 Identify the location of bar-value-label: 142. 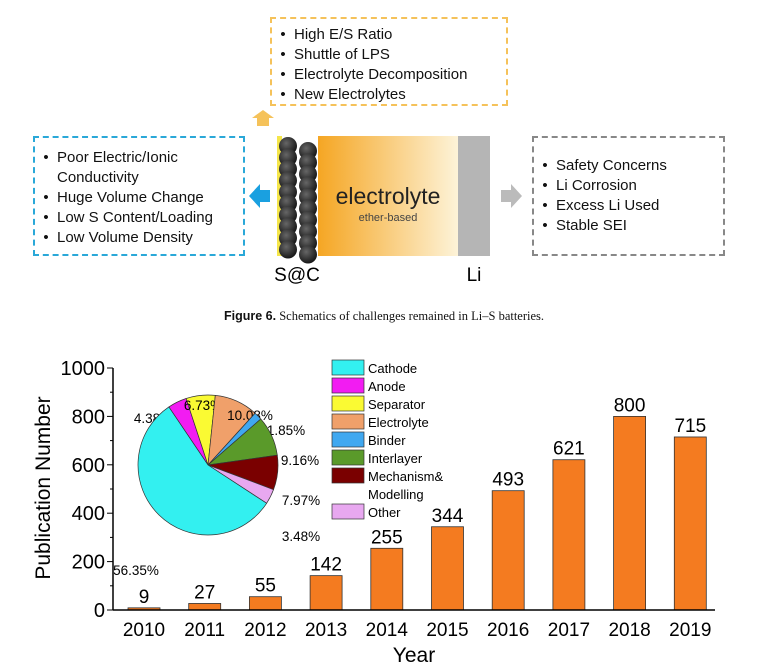
(326, 565).